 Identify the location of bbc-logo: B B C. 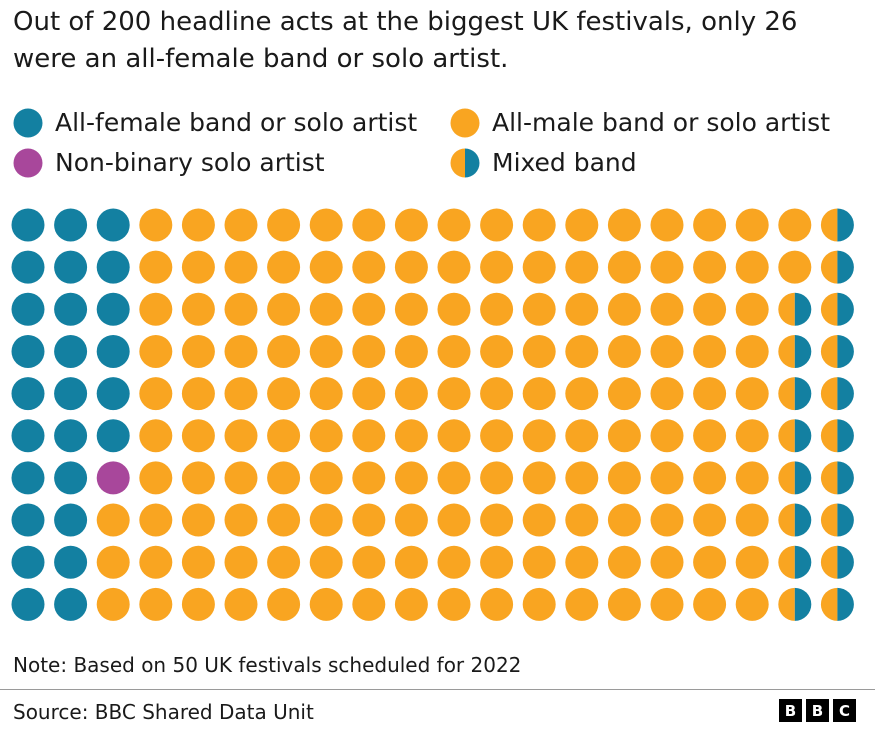
(817, 710).